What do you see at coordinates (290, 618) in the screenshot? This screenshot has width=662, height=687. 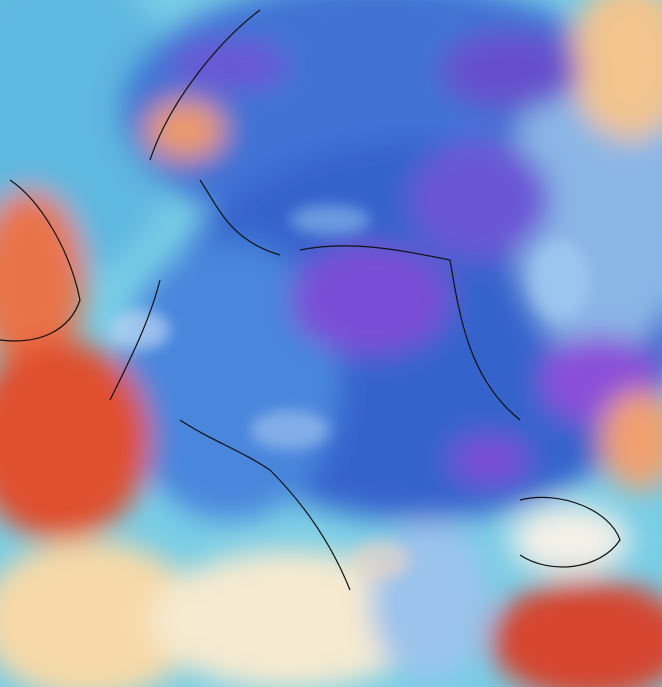 I see `mediterranean` at bounding box center [290, 618].